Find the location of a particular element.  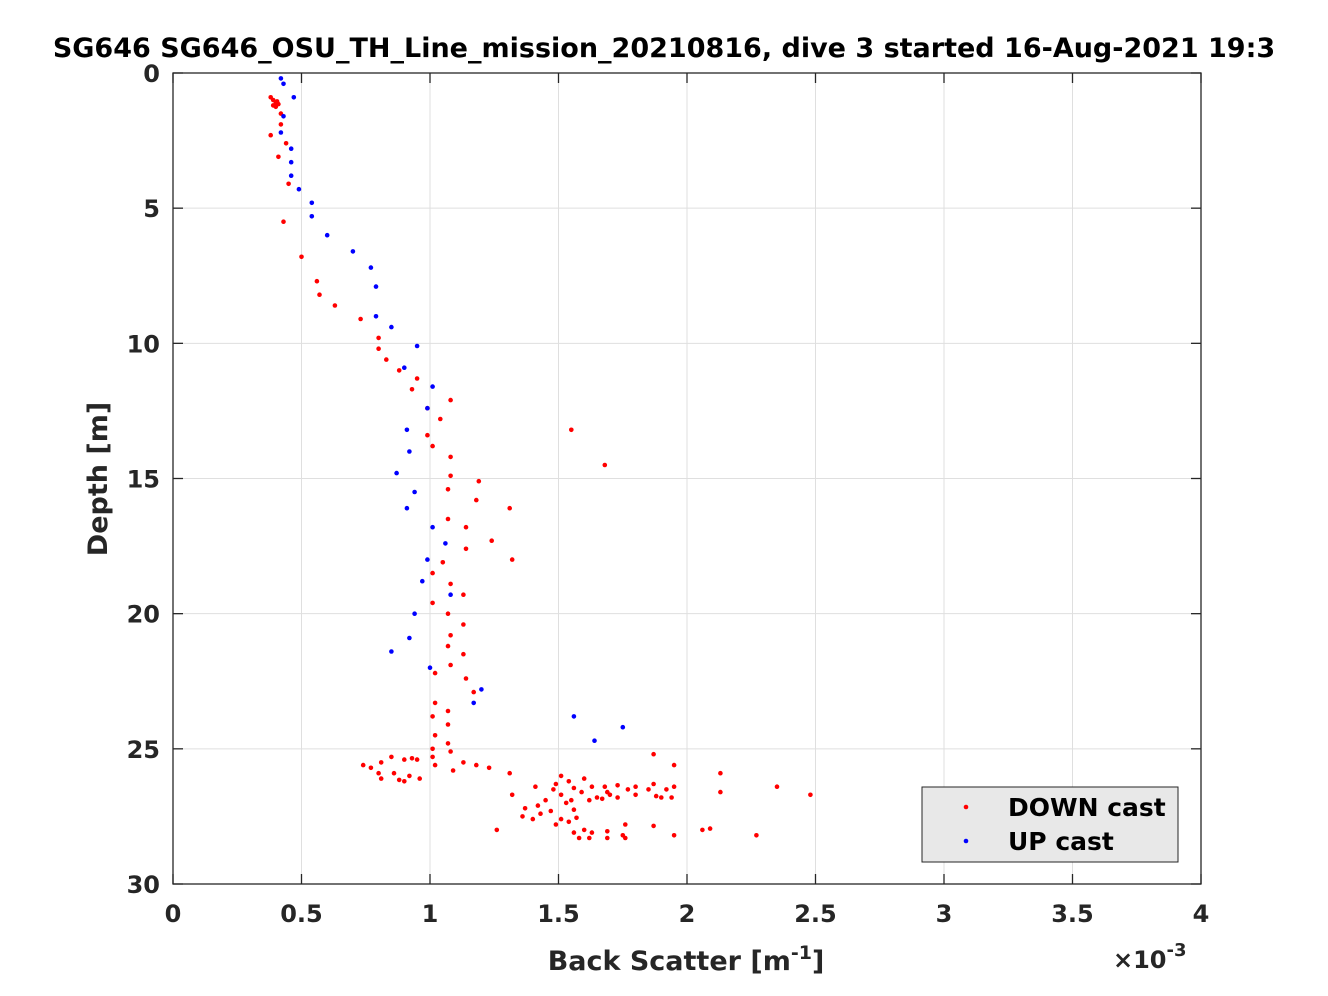

x-tick-label: 1 is located at coordinates (430, 914).